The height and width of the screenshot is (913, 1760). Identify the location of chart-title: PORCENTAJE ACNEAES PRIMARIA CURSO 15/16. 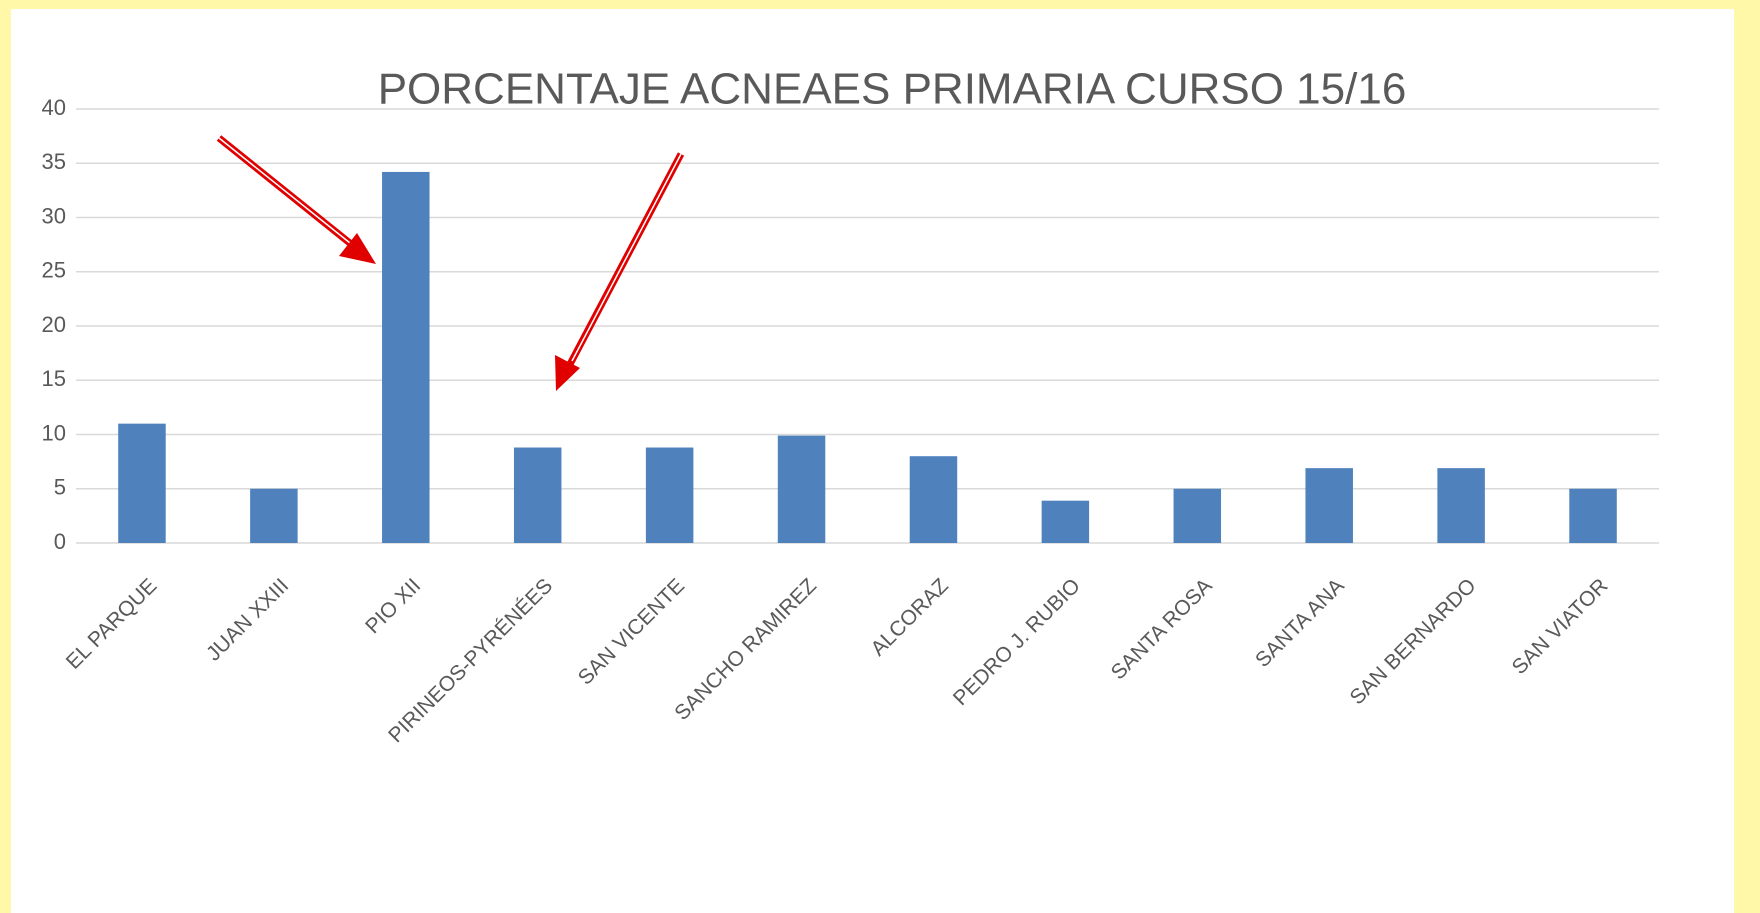
(892, 89).